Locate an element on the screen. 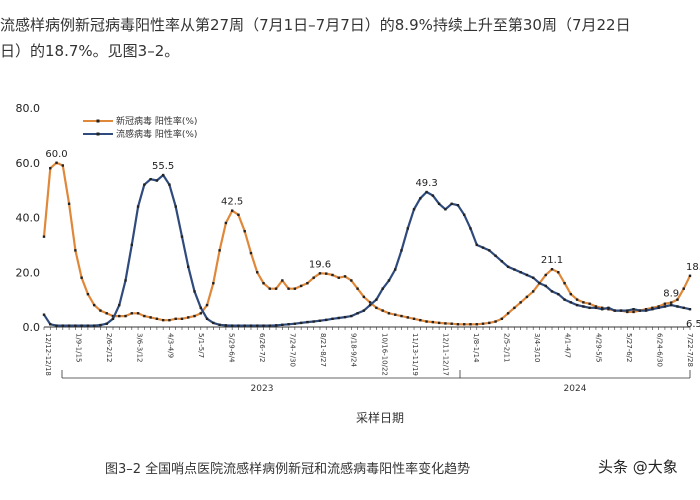 This screenshot has width=700, height=500. x-tick-label: 1/8-1/14 is located at coordinates (476, 348).